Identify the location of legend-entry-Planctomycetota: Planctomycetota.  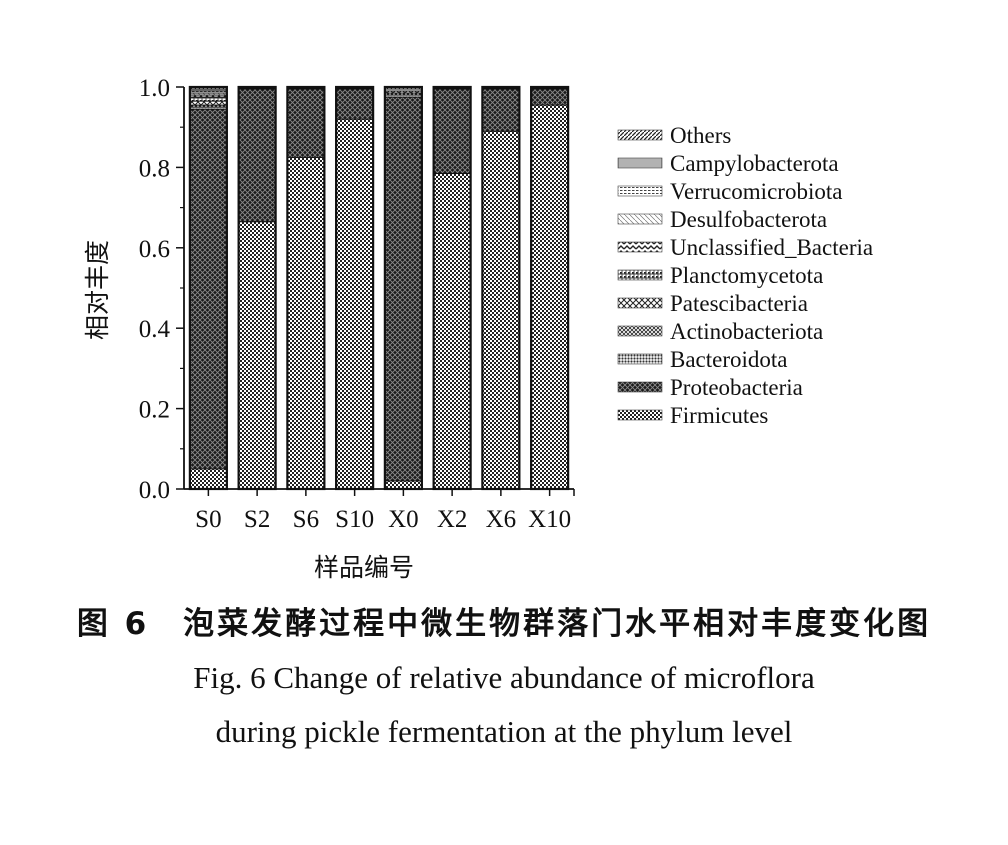
(720, 275).